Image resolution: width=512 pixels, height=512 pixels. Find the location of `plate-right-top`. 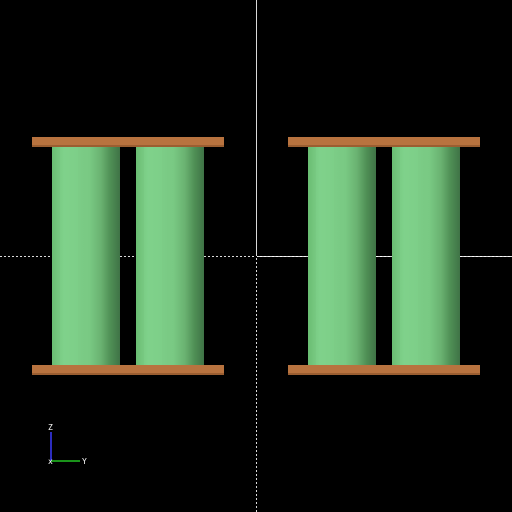

plate-right-top is located at coordinates (384, 142).